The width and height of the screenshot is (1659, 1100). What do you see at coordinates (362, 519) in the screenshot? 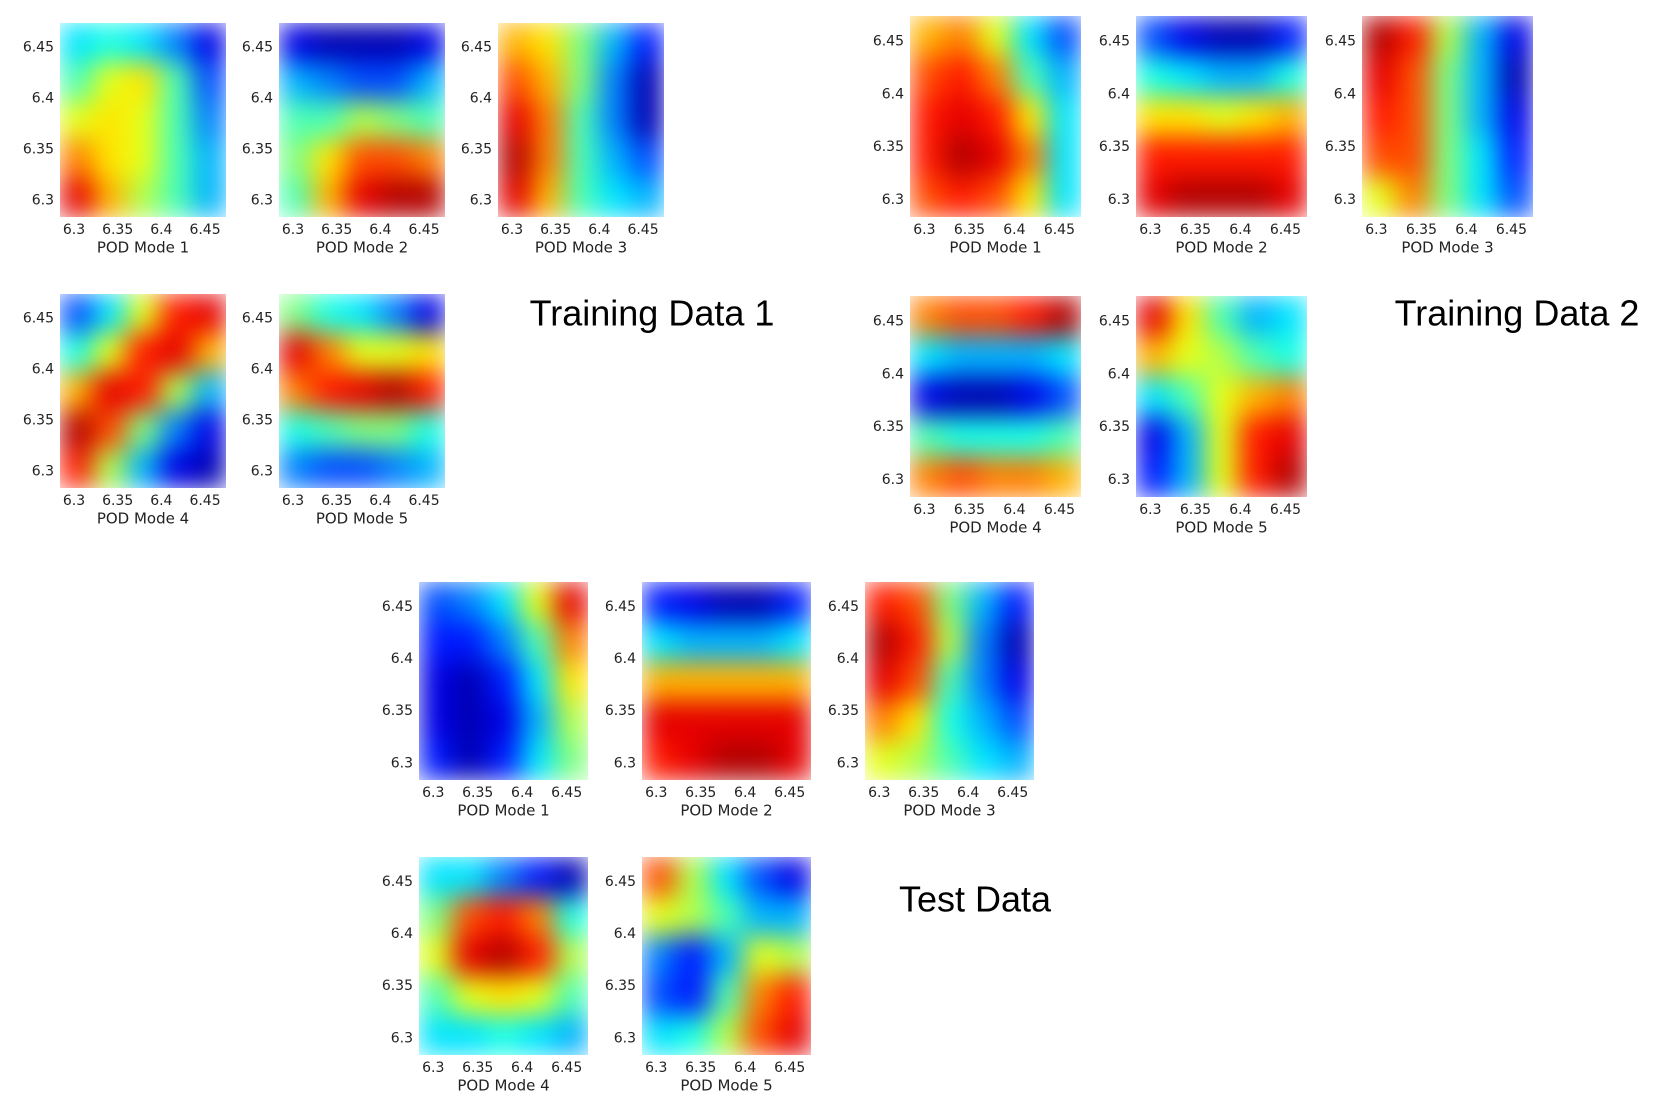
I see `x-axis-label: POD Mode 5` at bounding box center [362, 519].